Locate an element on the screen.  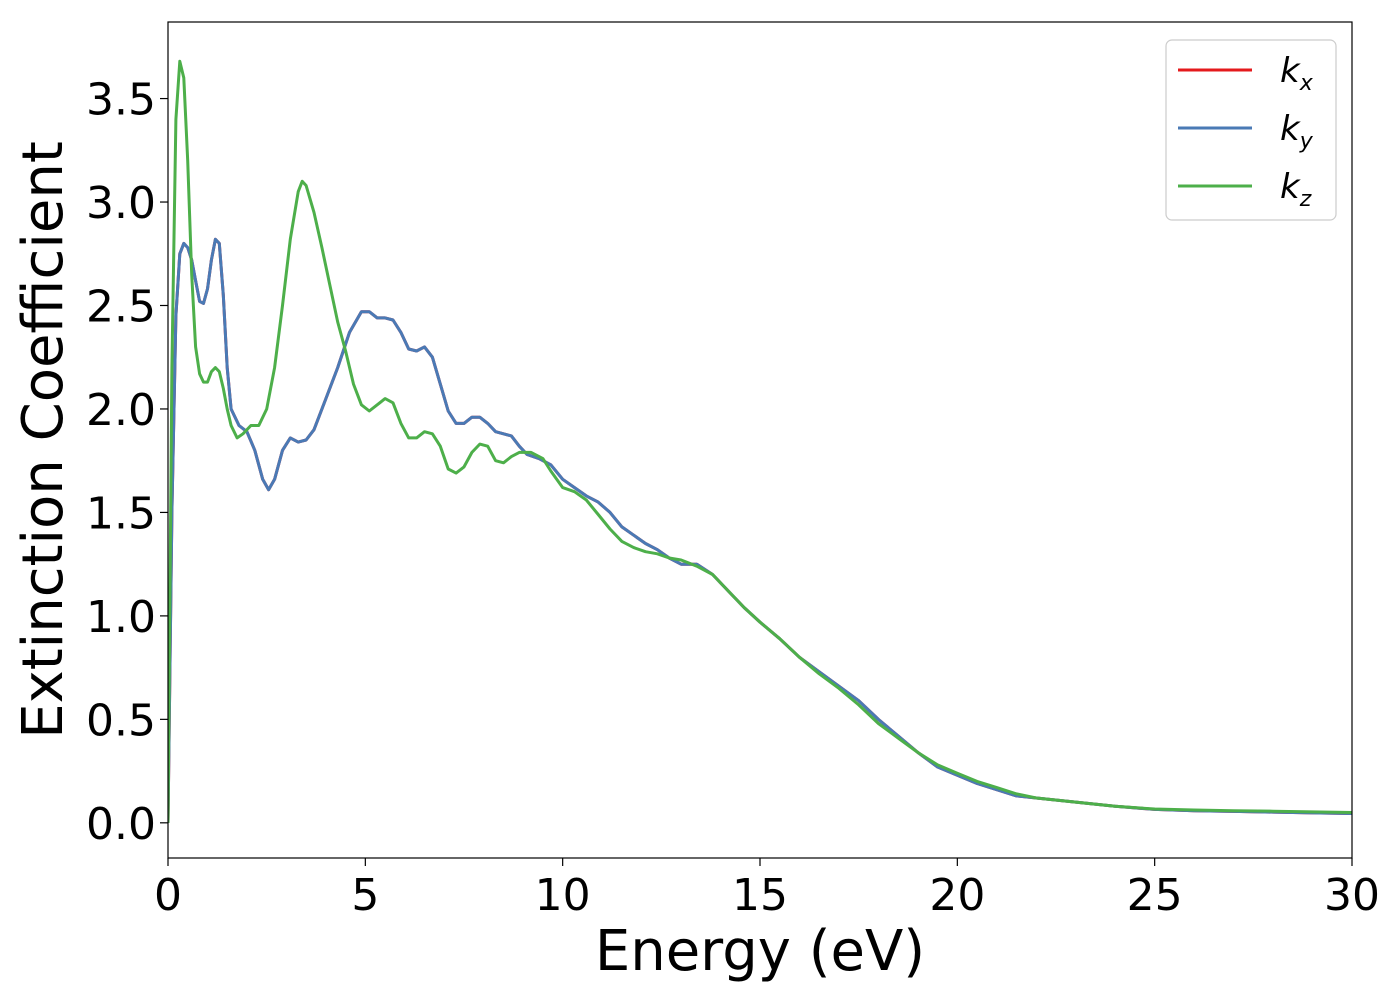
legend-label-kx: kx is located at coordinates (1297, 73).